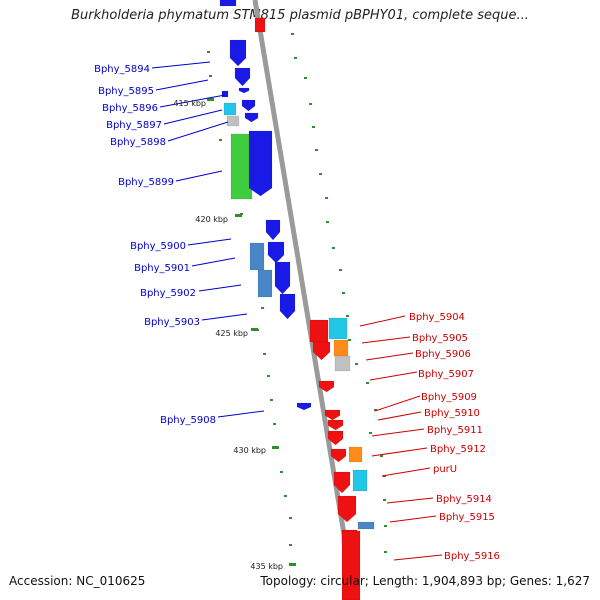 The height and width of the screenshot is (600, 600). What do you see at coordinates (146, 182) in the screenshot?
I see `gene-label-bphy-5899: Bphy_5899` at bounding box center [146, 182].